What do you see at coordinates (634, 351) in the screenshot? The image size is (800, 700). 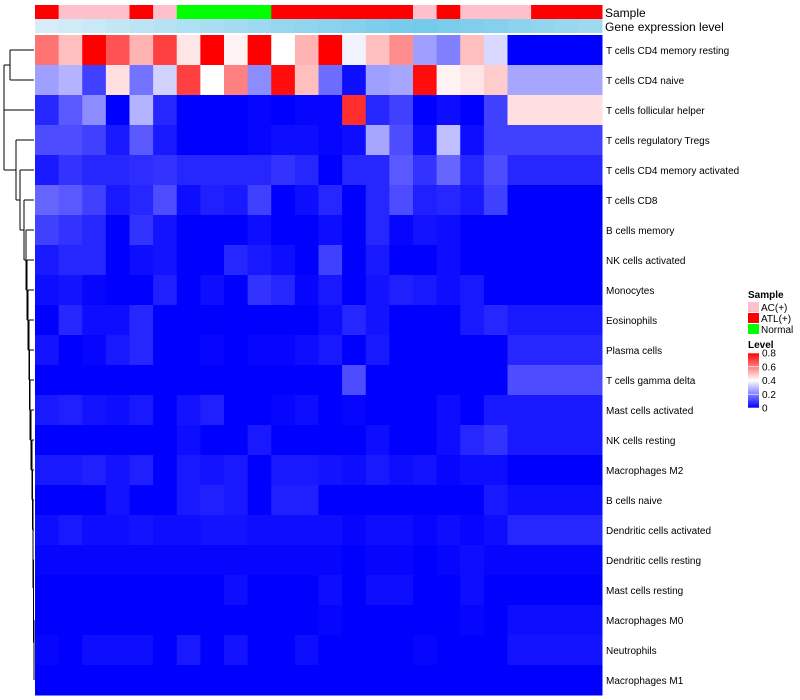 I see `row-label: Plasma cells` at bounding box center [634, 351].